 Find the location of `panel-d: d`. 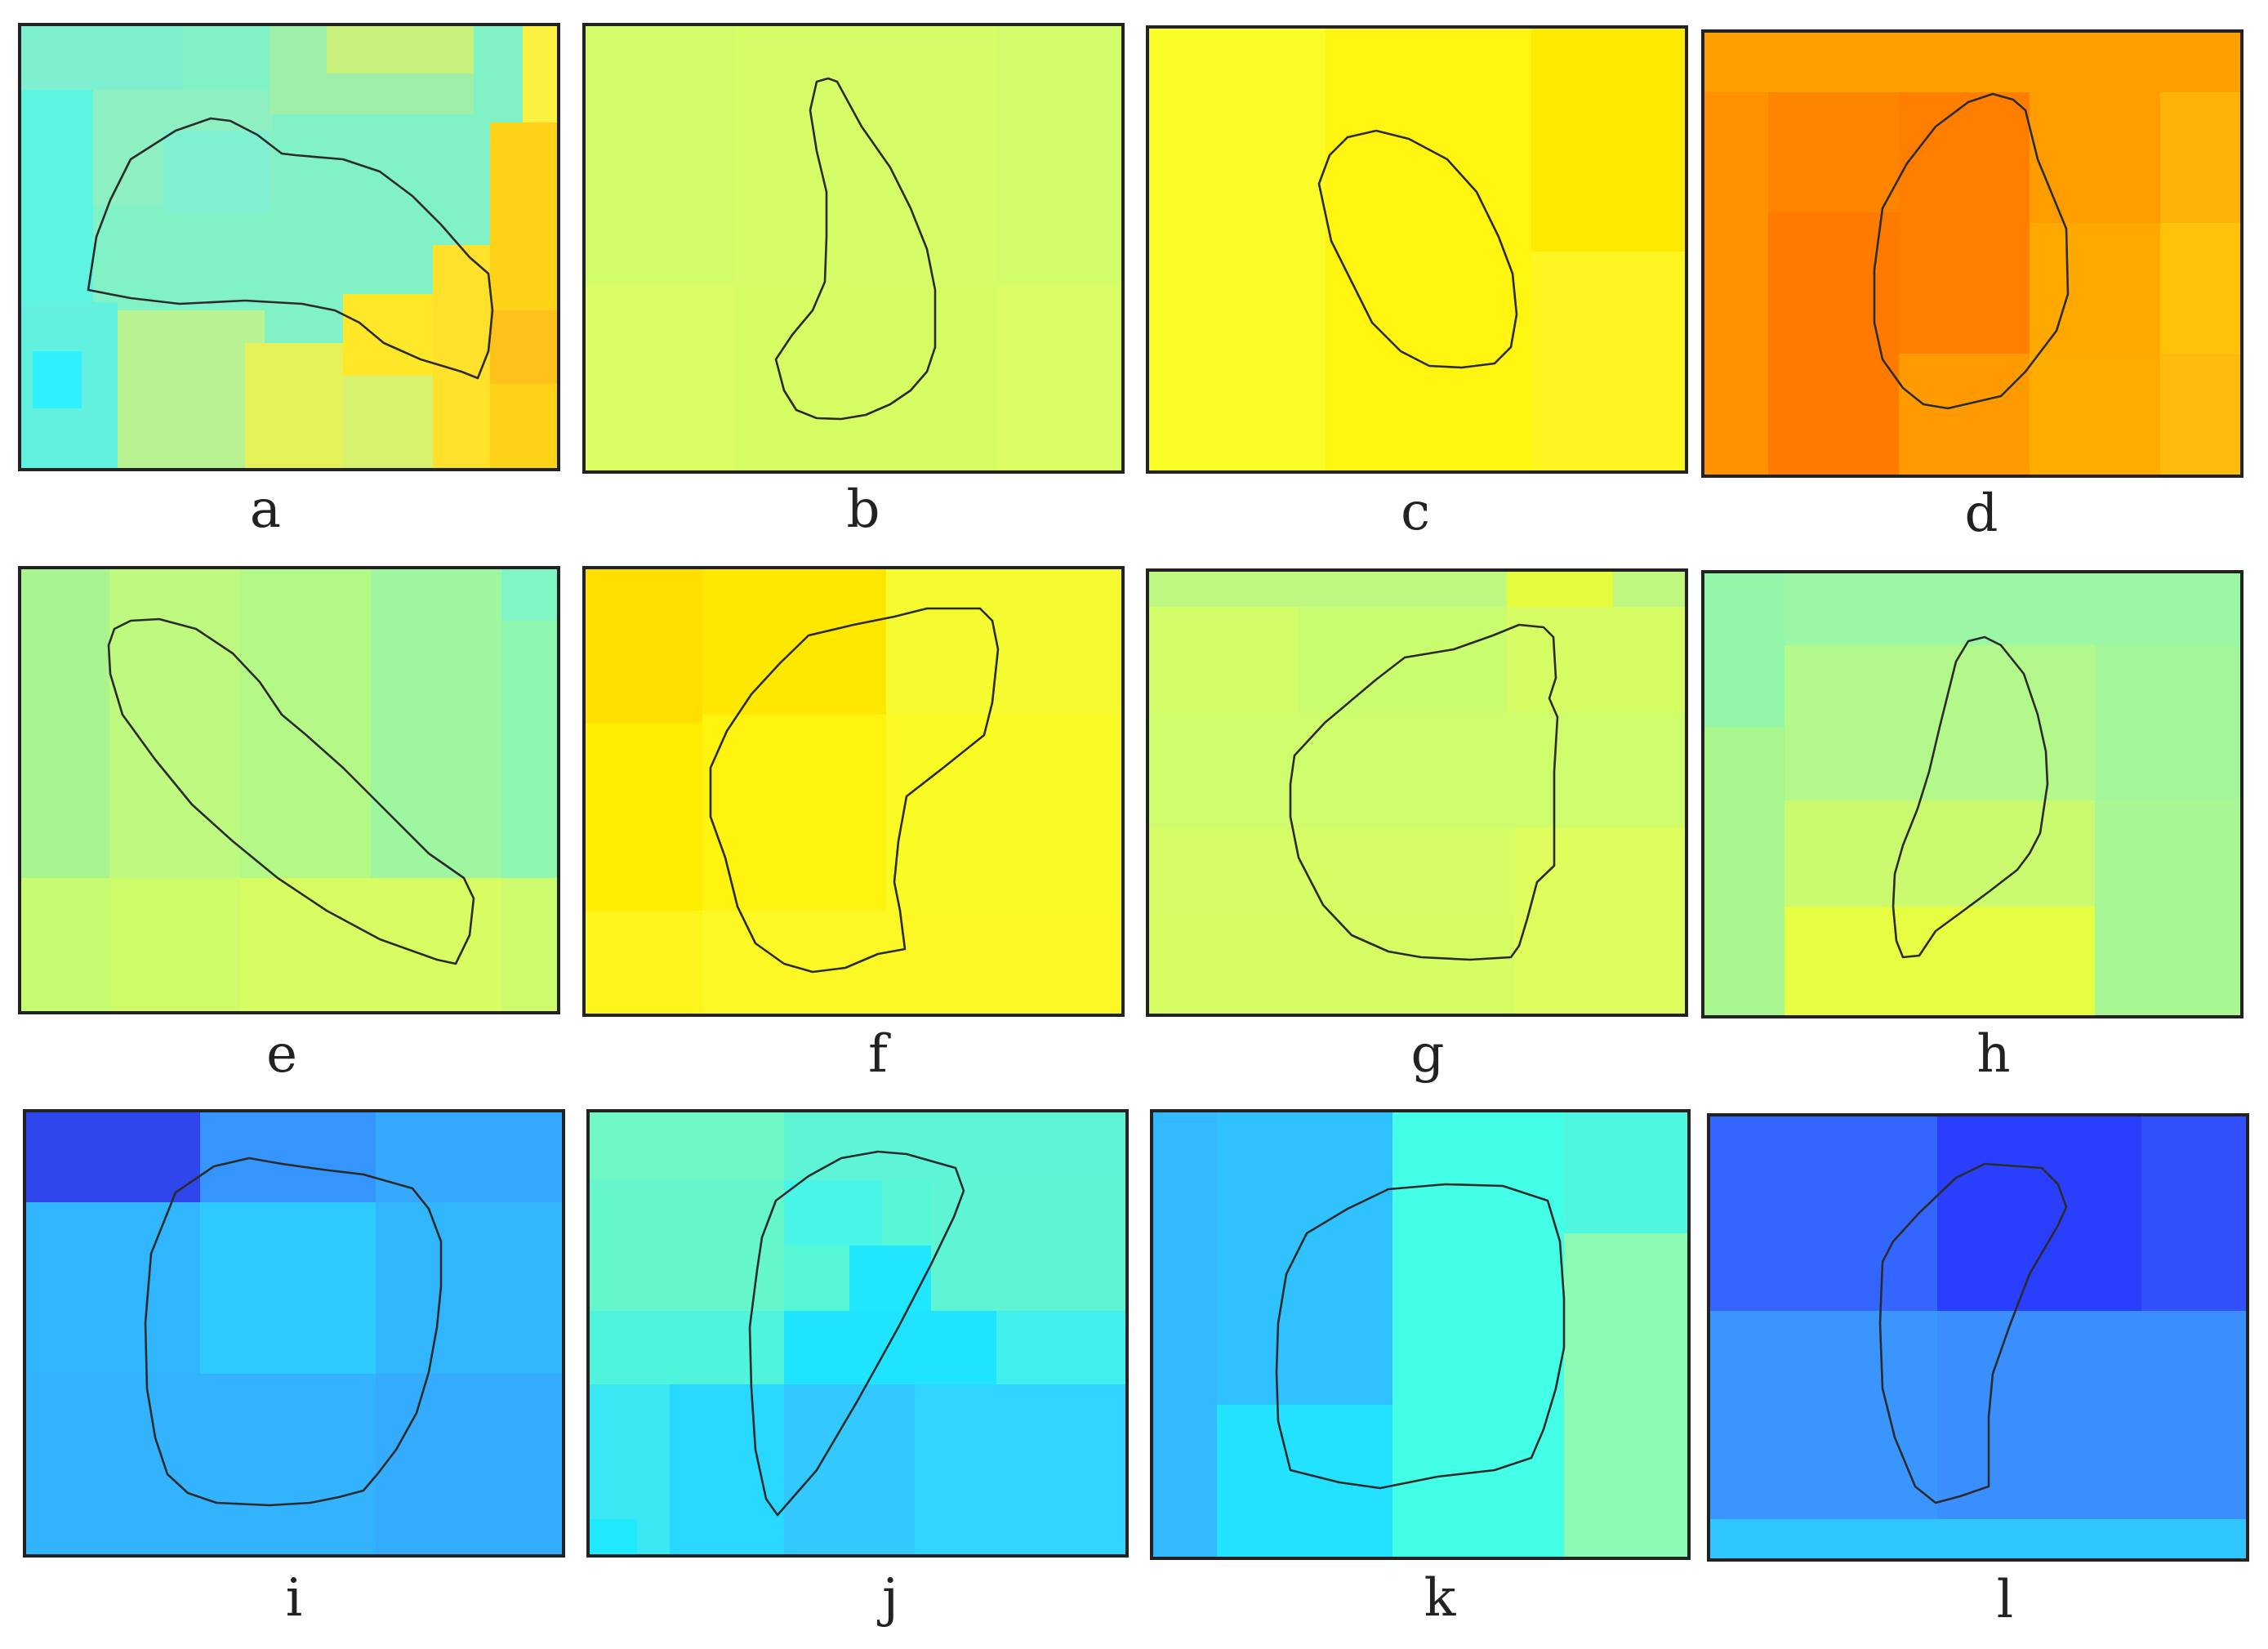

panel-d: d is located at coordinates (1972, 286).